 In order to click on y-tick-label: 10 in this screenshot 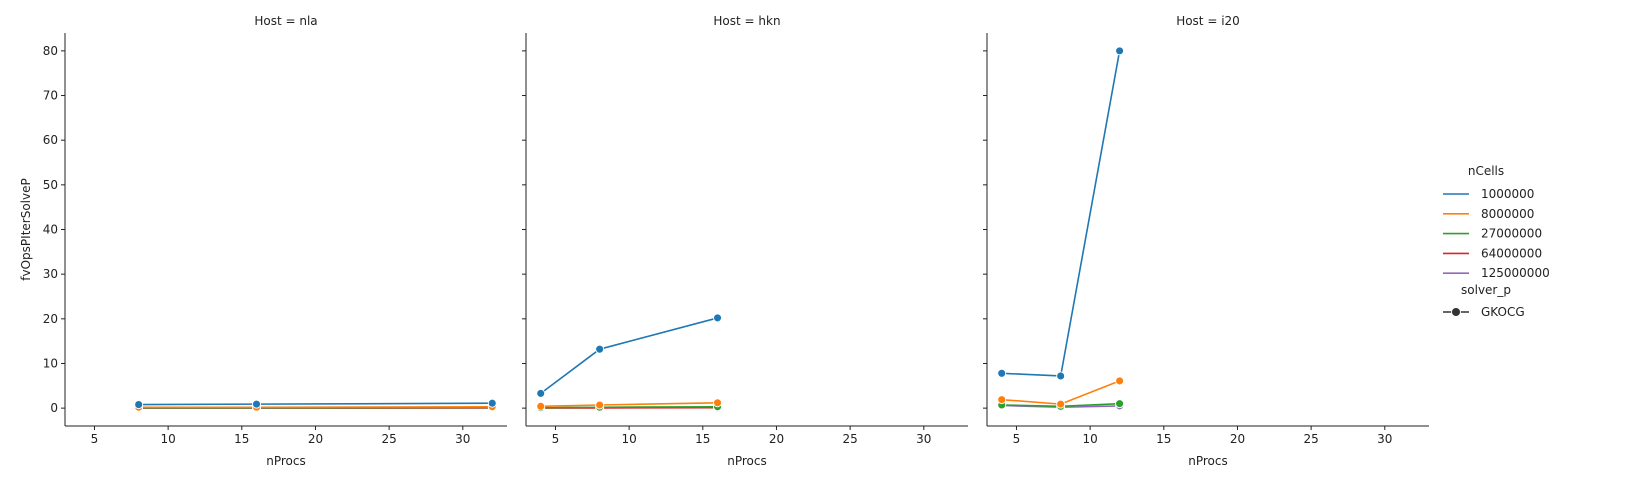, I will do `click(50, 363)`.